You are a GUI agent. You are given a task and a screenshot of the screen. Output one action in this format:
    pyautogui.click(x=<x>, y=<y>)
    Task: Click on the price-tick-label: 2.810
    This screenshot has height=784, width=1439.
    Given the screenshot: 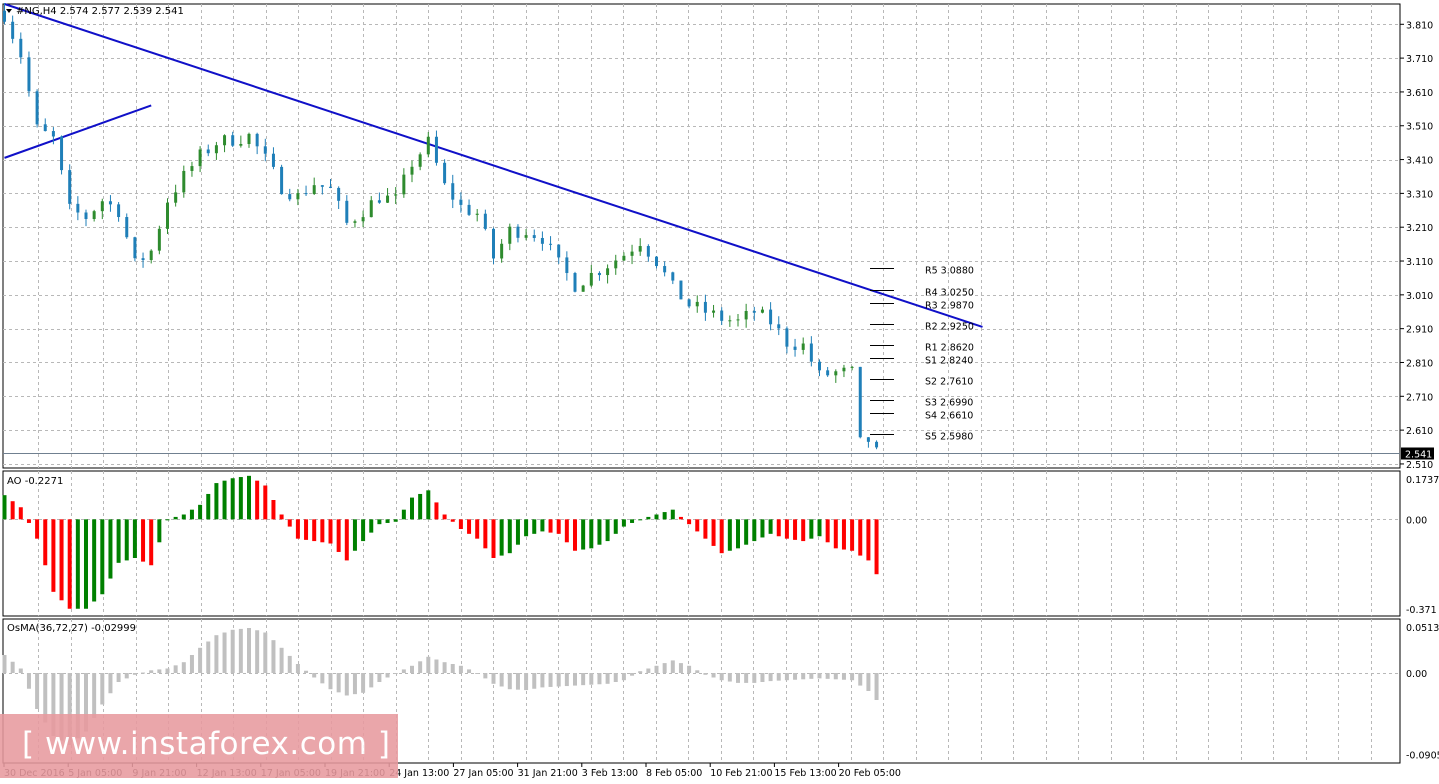 What is the action you would take?
    pyautogui.click(x=1419, y=363)
    